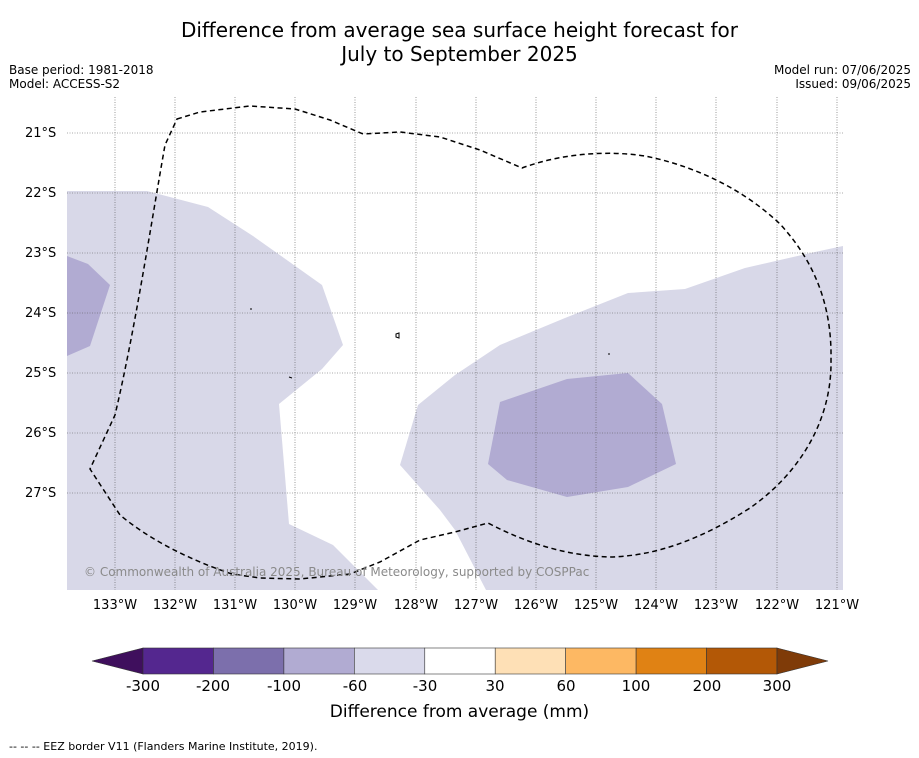  I want to click on lon-label: 126°W, so click(536, 605).